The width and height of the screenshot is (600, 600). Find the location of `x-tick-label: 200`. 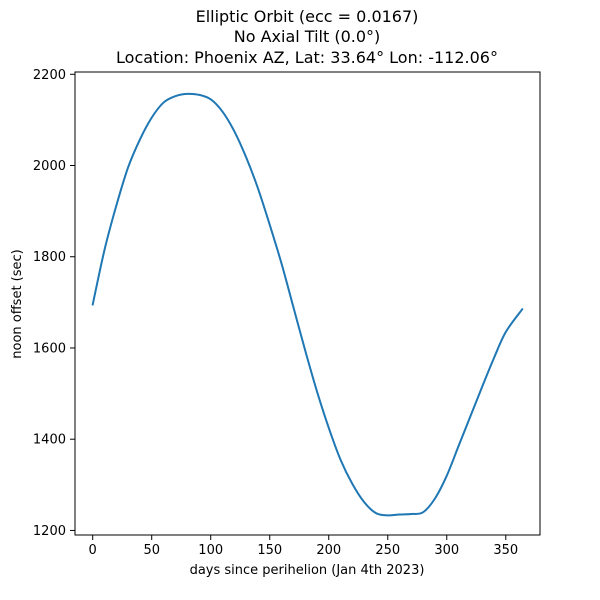

x-tick-label: 200 is located at coordinates (328, 550).